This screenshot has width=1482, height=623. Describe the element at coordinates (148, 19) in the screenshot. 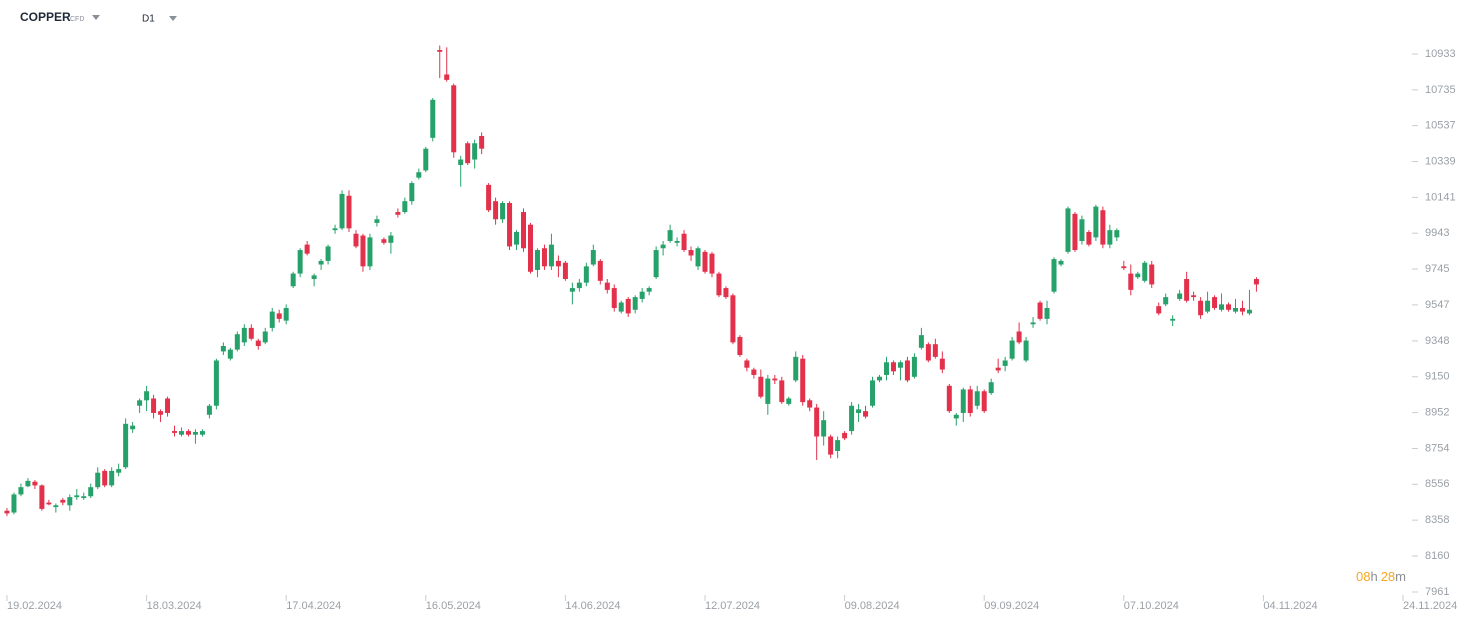

I see `timeframe: D1` at that location.